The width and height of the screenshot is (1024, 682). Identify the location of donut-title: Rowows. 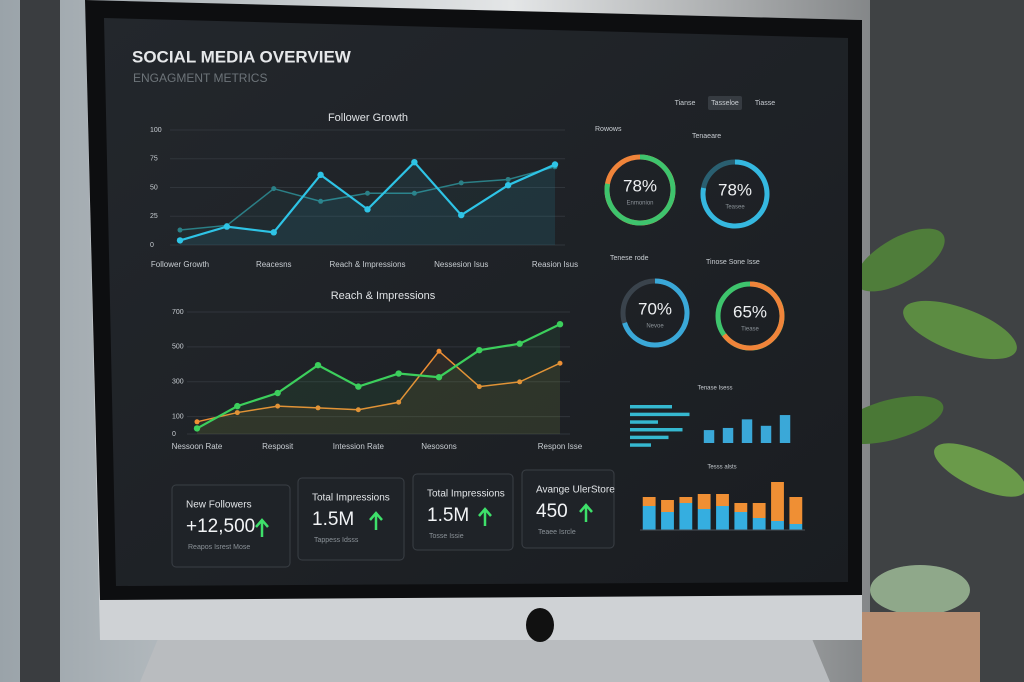
(608, 129).